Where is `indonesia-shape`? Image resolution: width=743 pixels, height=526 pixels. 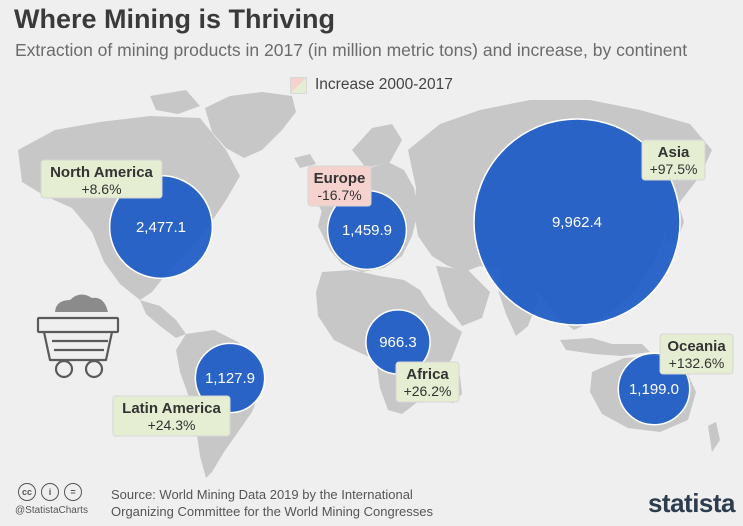
indonesia-shape is located at coordinates (605, 347).